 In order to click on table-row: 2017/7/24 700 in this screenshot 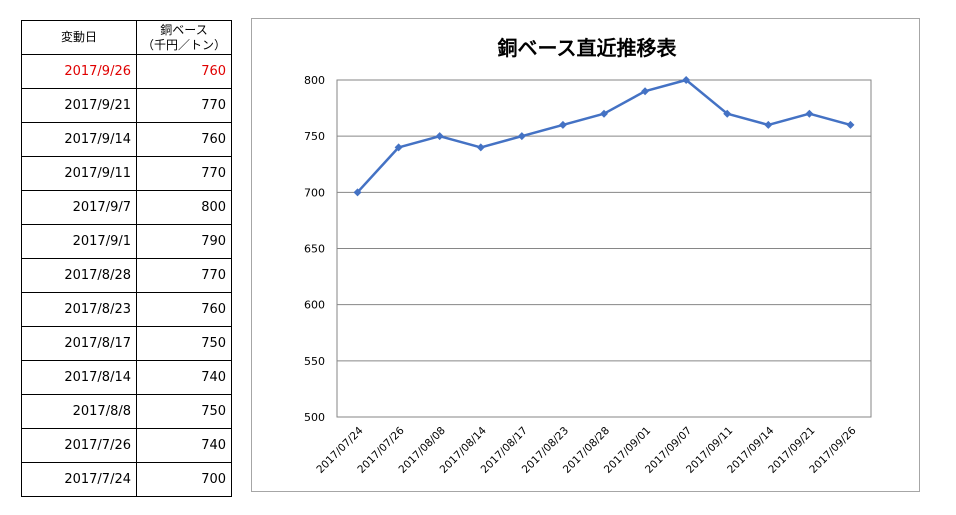, I will do `click(127, 479)`.